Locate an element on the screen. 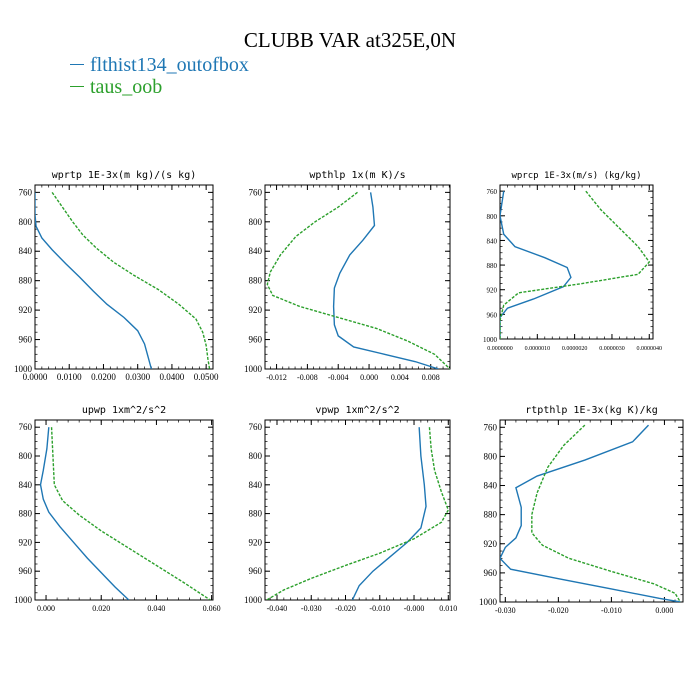  x-tick-label: 0.0000020 is located at coordinates (575, 349).